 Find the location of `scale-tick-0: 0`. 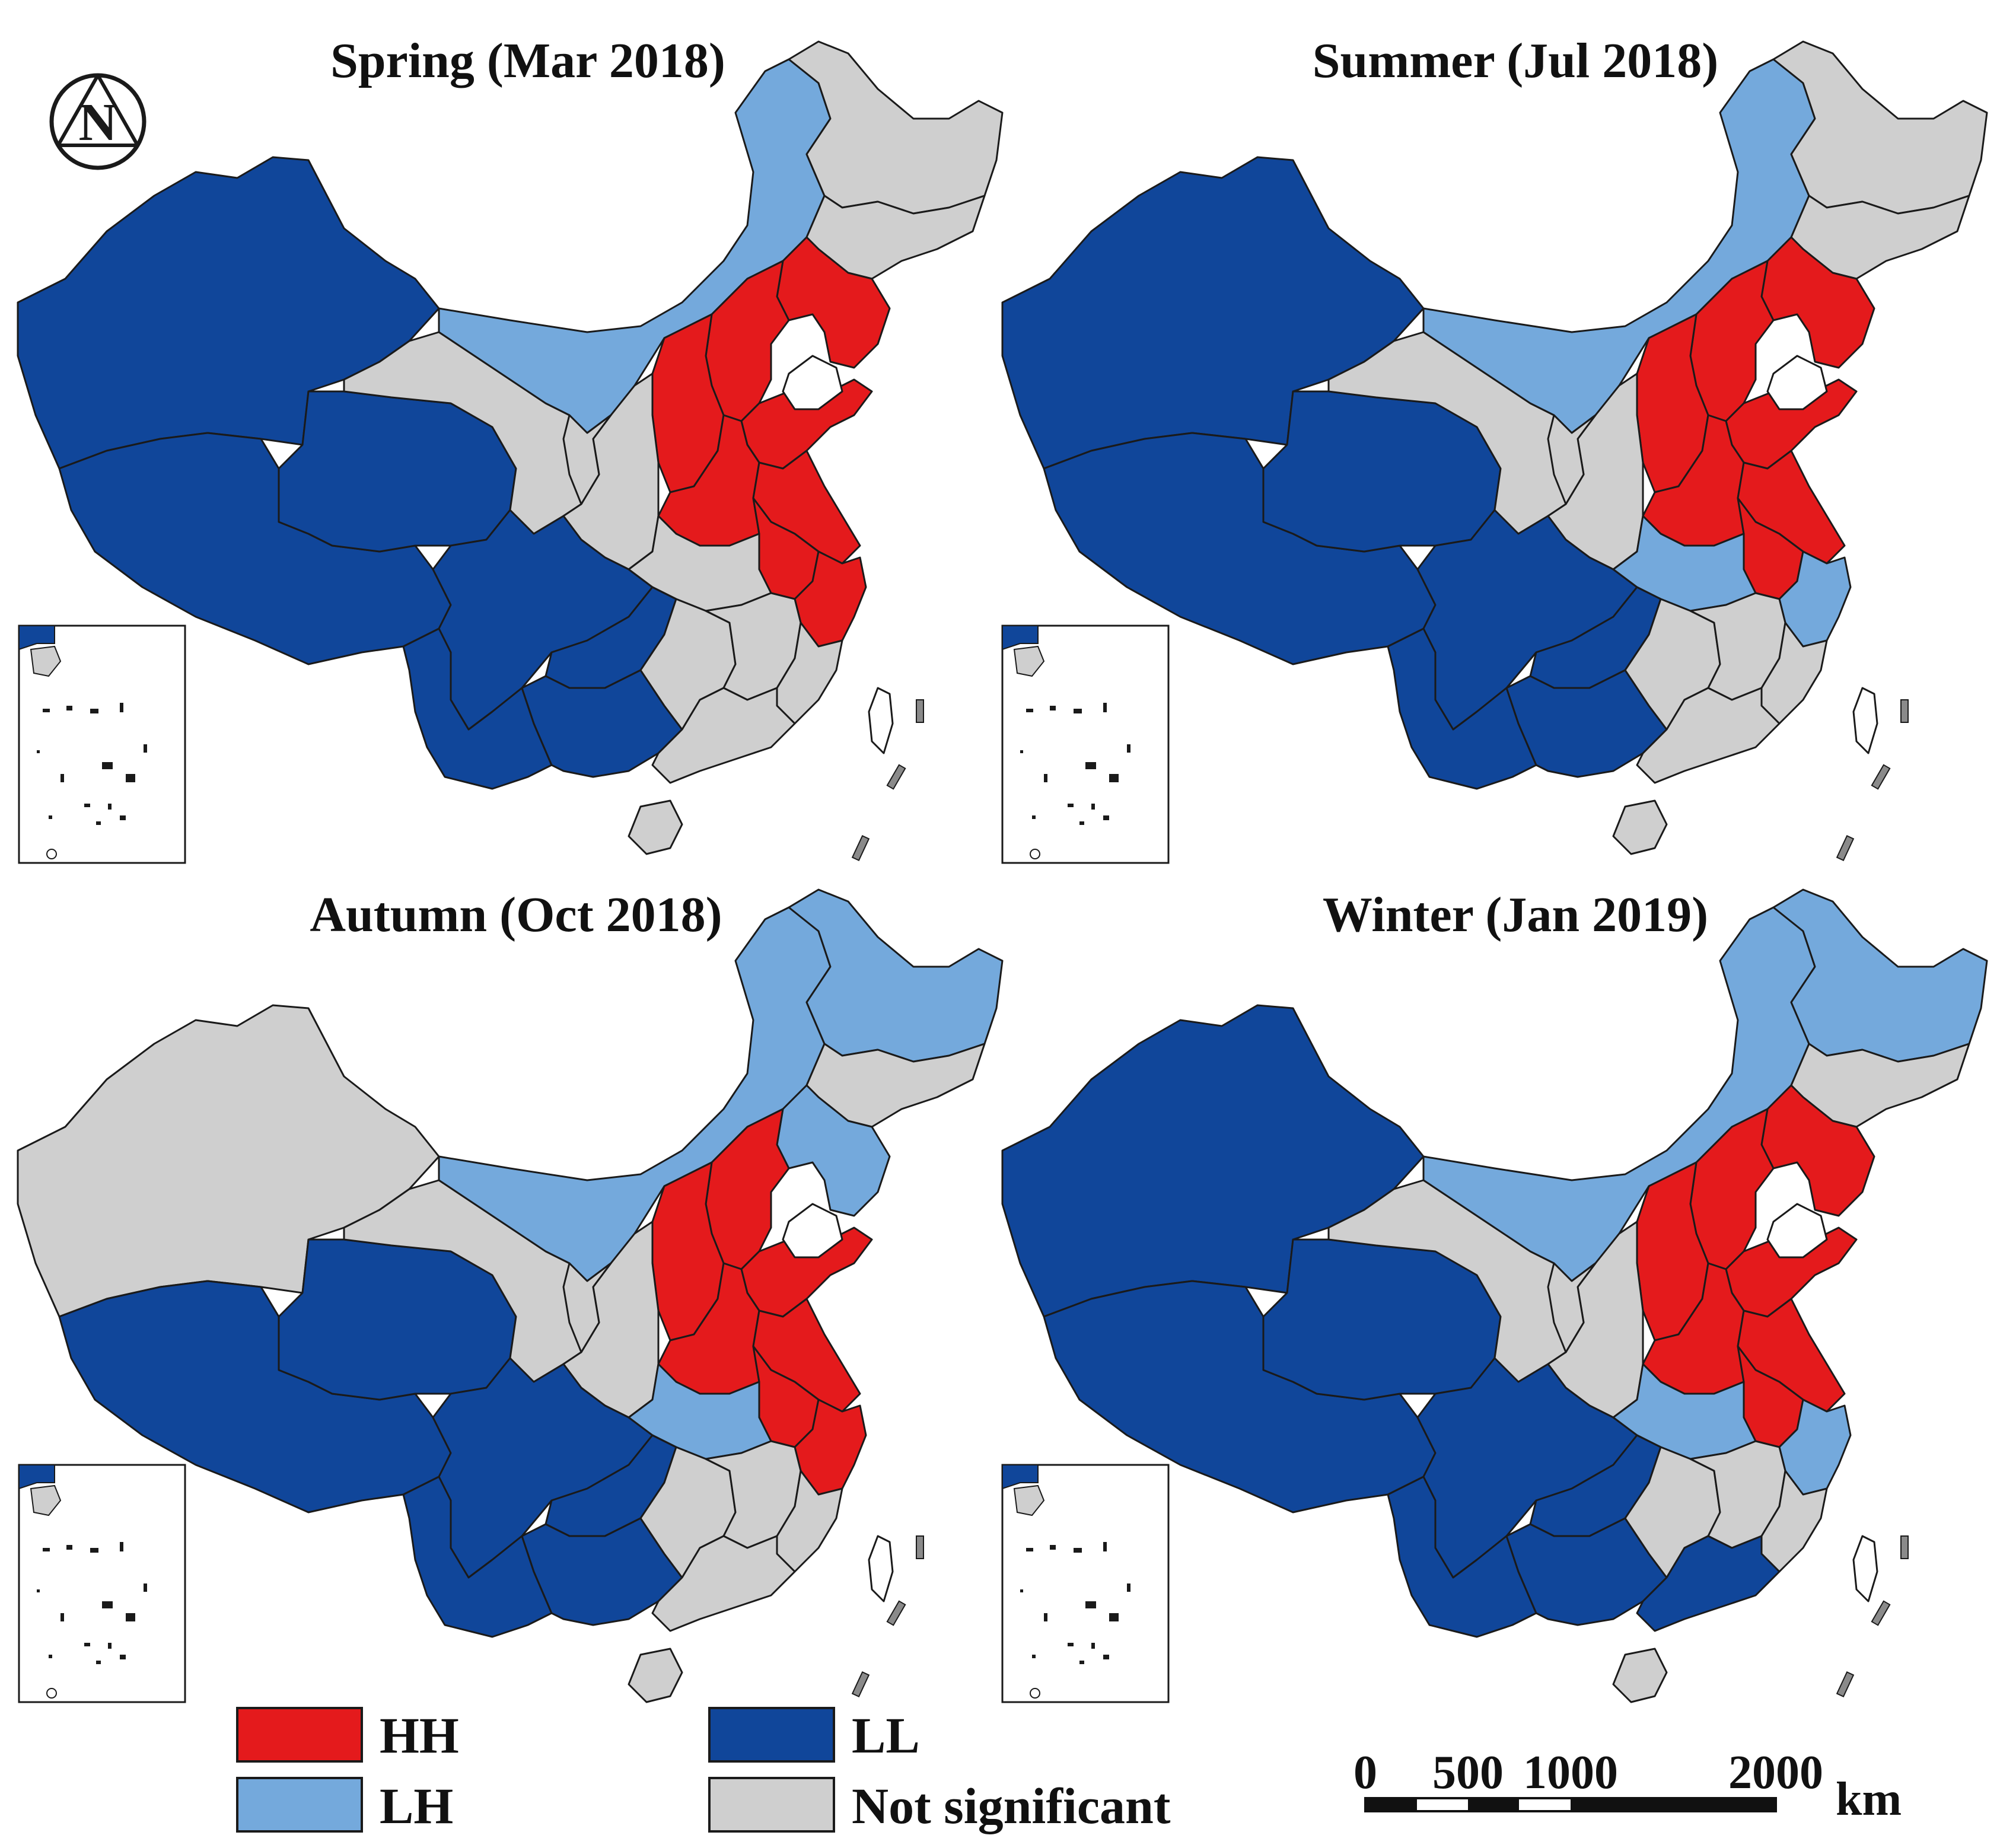

scale-tick-0: 0 is located at coordinates (1365, 1773).